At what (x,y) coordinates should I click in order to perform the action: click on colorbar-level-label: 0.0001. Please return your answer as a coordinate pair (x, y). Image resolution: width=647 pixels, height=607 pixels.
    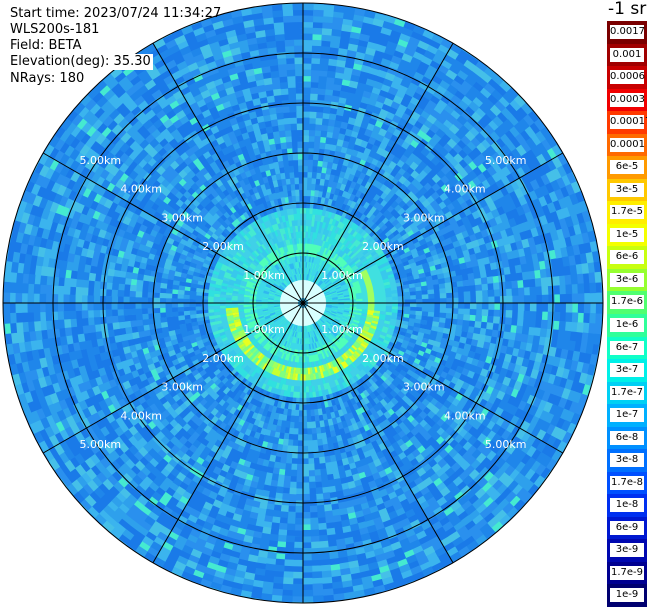
    Looking at the image, I should click on (627, 144).